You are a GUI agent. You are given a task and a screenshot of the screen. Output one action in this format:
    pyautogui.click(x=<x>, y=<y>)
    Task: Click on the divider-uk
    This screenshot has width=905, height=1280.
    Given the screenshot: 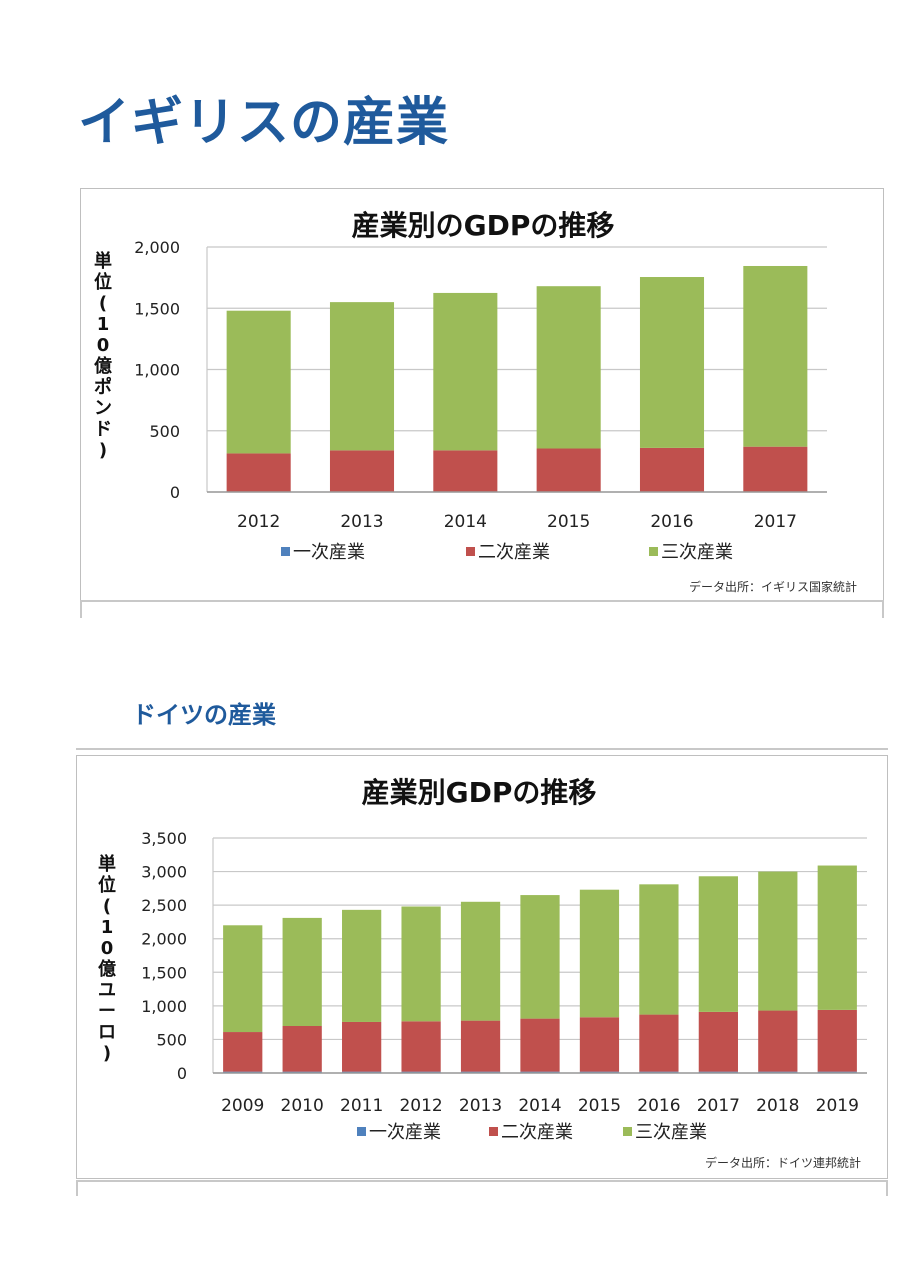 What is the action you would take?
    pyautogui.click(x=482, y=601)
    